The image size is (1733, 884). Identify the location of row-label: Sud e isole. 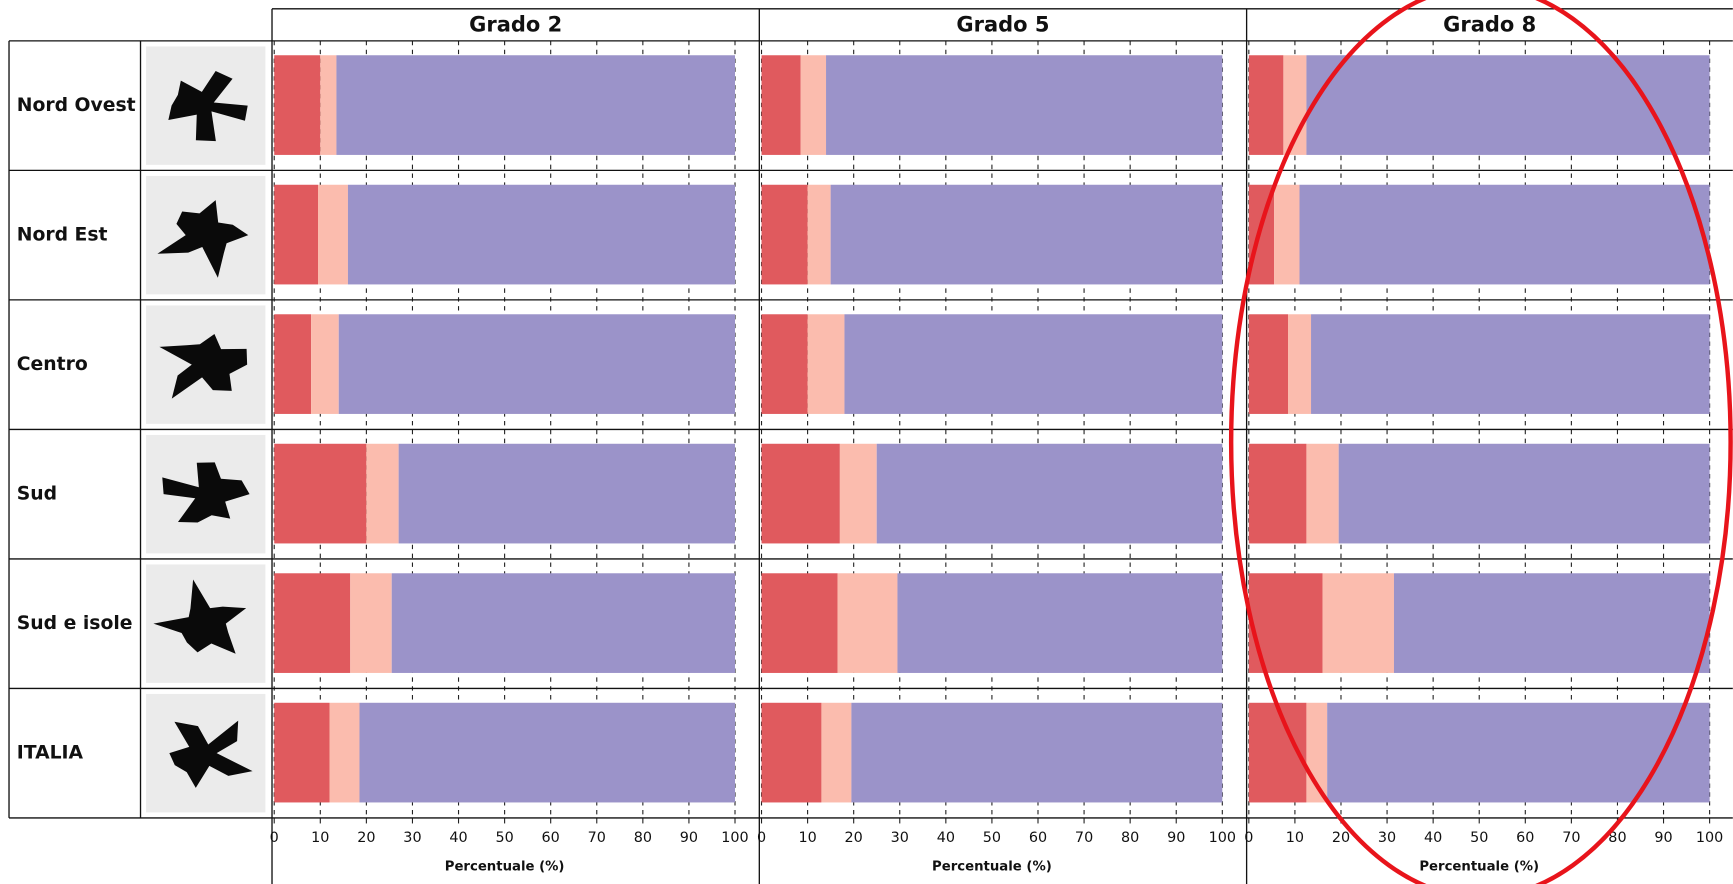
(75, 623).